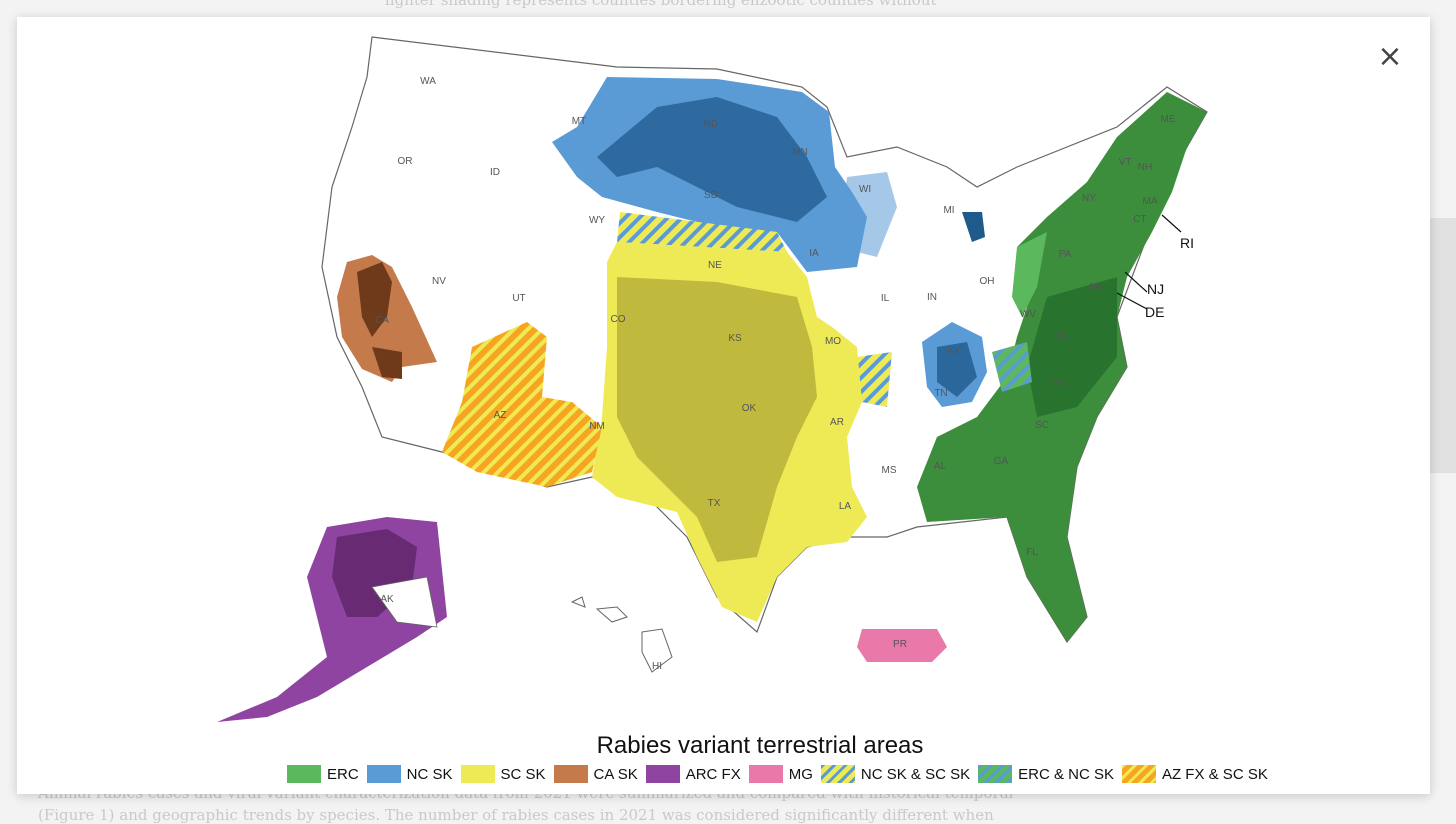 The height and width of the screenshot is (824, 1456). What do you see at coordinates (885, 298) in the screenshot?
I see `state-label: IL` at bounding box center [885, 298].